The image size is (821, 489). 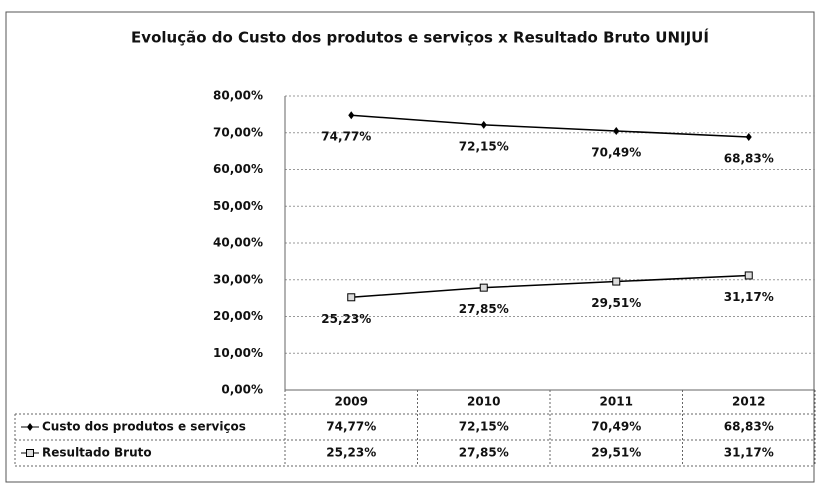 I want to click on x-tick-label: 2010, so click(x=483, y=402).